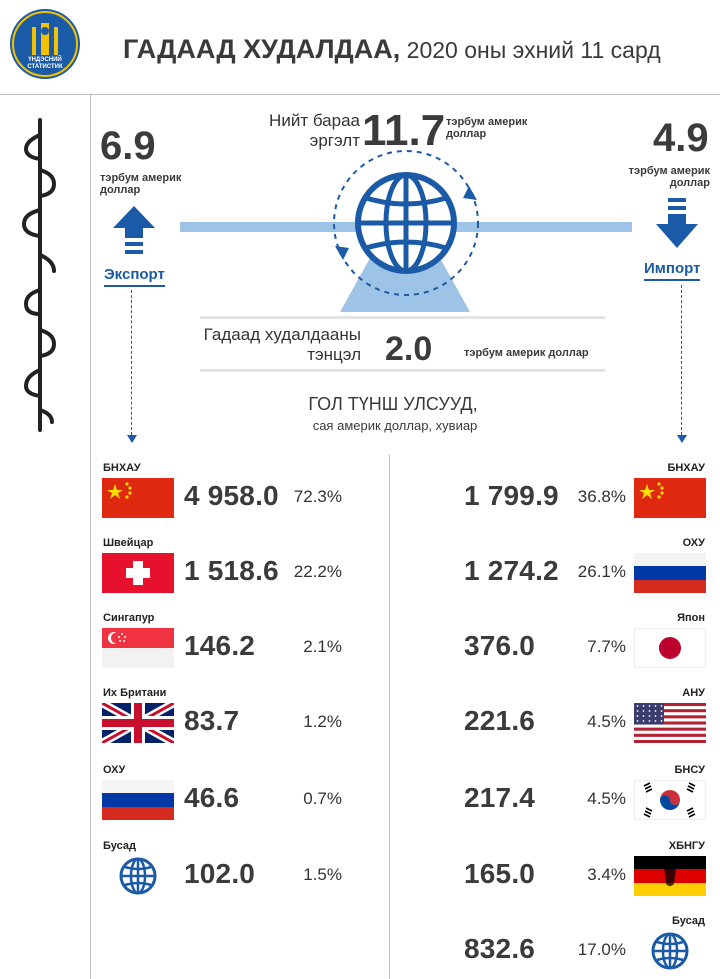 The width and height of the screenshot is (720, 979). What do you see at coordinates (487, 128) in the screenshot?
I see `turnover-unit: тэрбум америк доллар` at bounding box center [487, 128].